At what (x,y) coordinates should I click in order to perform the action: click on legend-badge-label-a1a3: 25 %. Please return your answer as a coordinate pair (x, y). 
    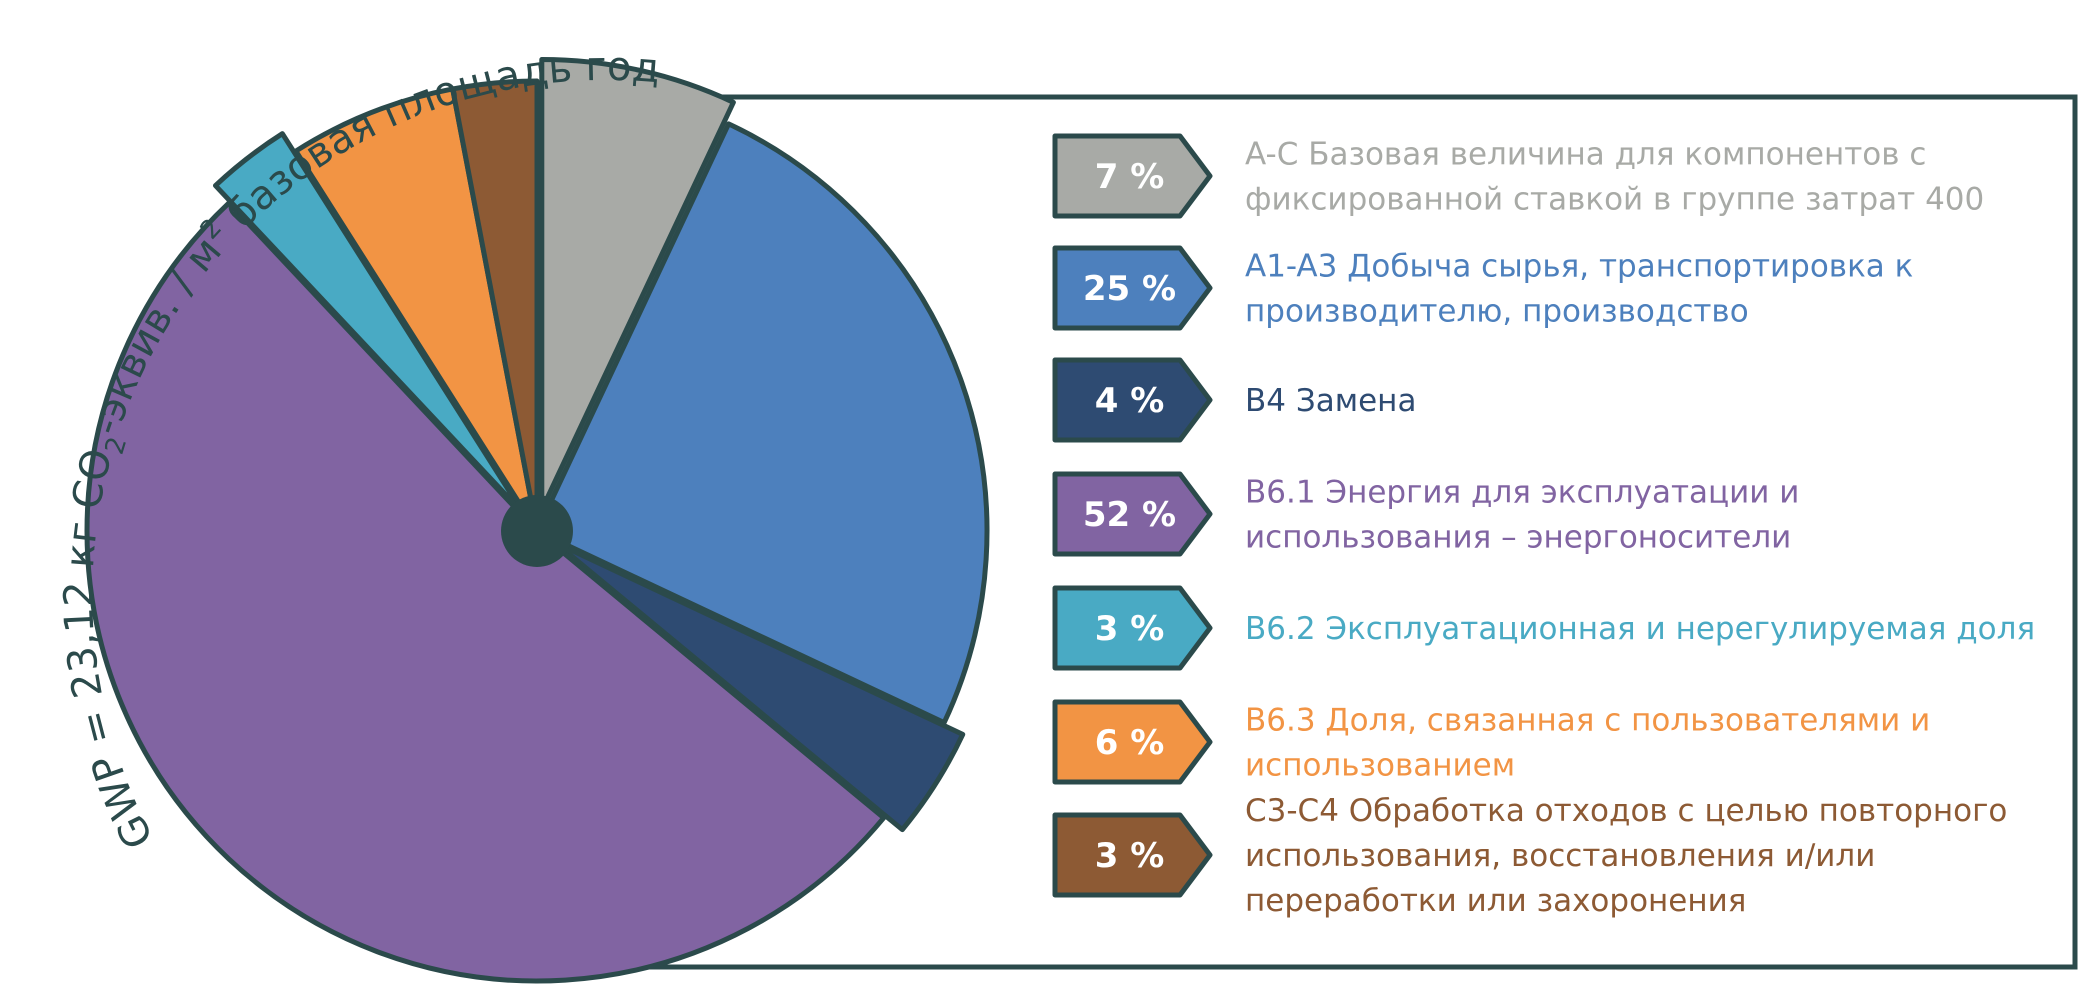
    Looking at the image, I should click on (1129, 289).